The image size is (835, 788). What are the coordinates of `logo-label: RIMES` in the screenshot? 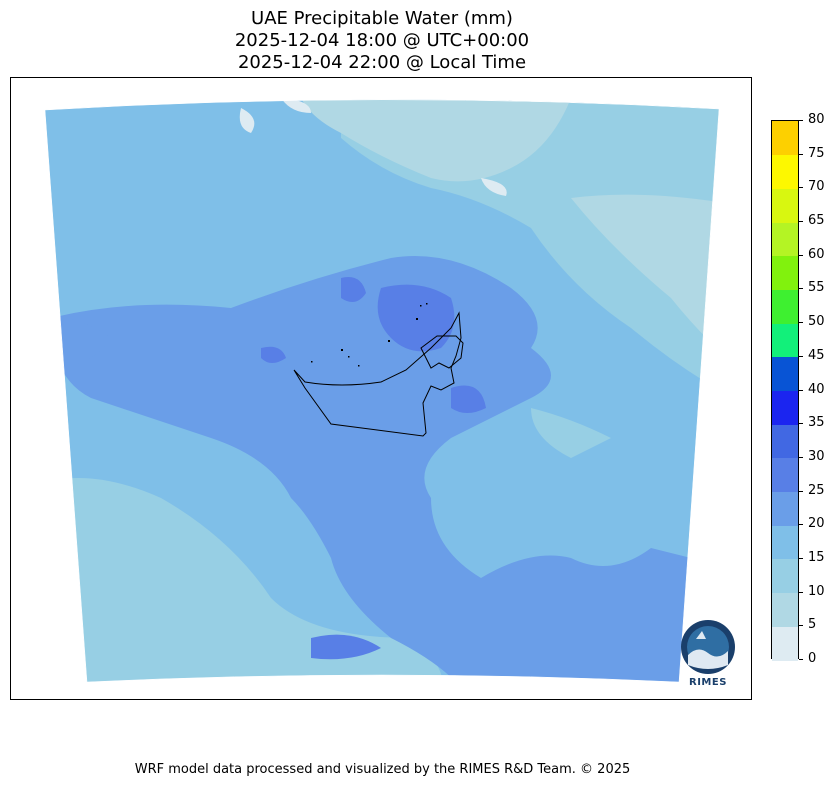 It's located at (708, 682).